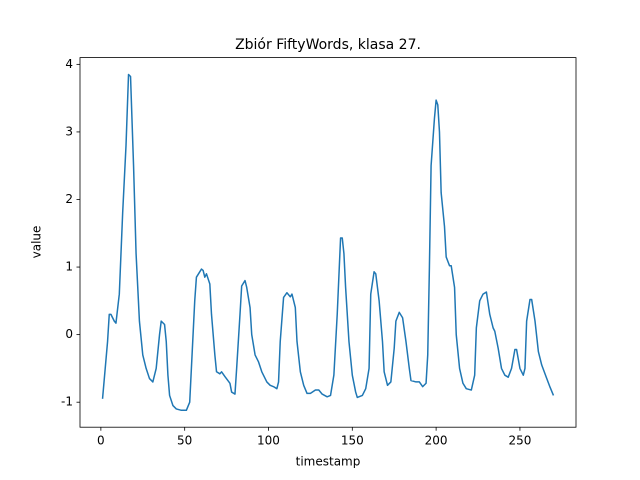  Describe the element at coordinates (352, 441) in the screenshot. I see `x-tick-label: 150` at that location.